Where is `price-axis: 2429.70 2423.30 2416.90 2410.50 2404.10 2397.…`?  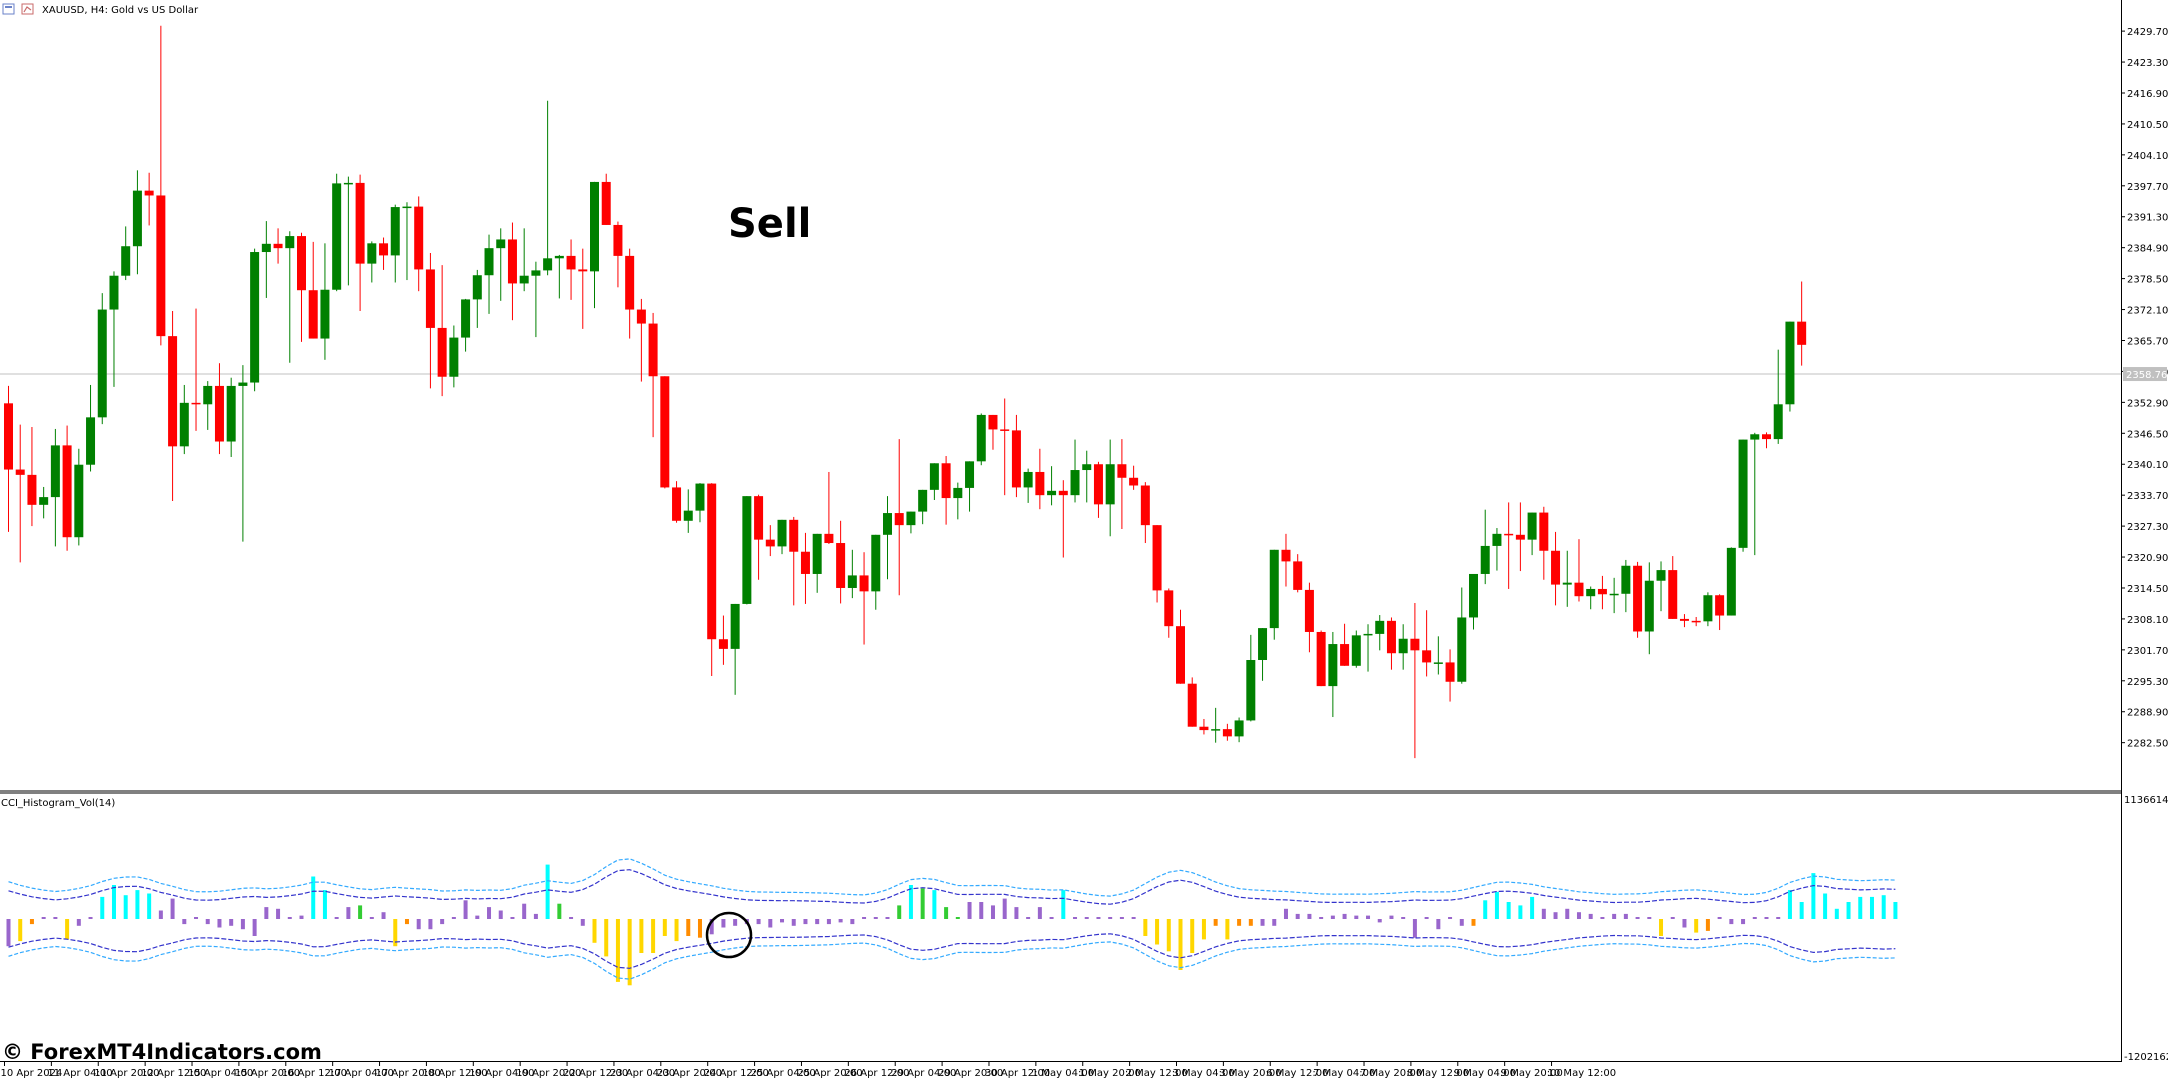 price-axis: 2429.70 2423.30 2416.90 2410.50 2404.10 2397.… is located at coordinates (2144, 531).